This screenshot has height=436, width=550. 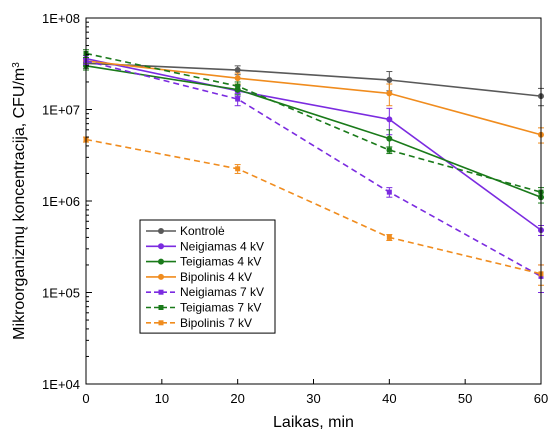 I want to click on x-tick-label: 10, so click(x=162, y=398).